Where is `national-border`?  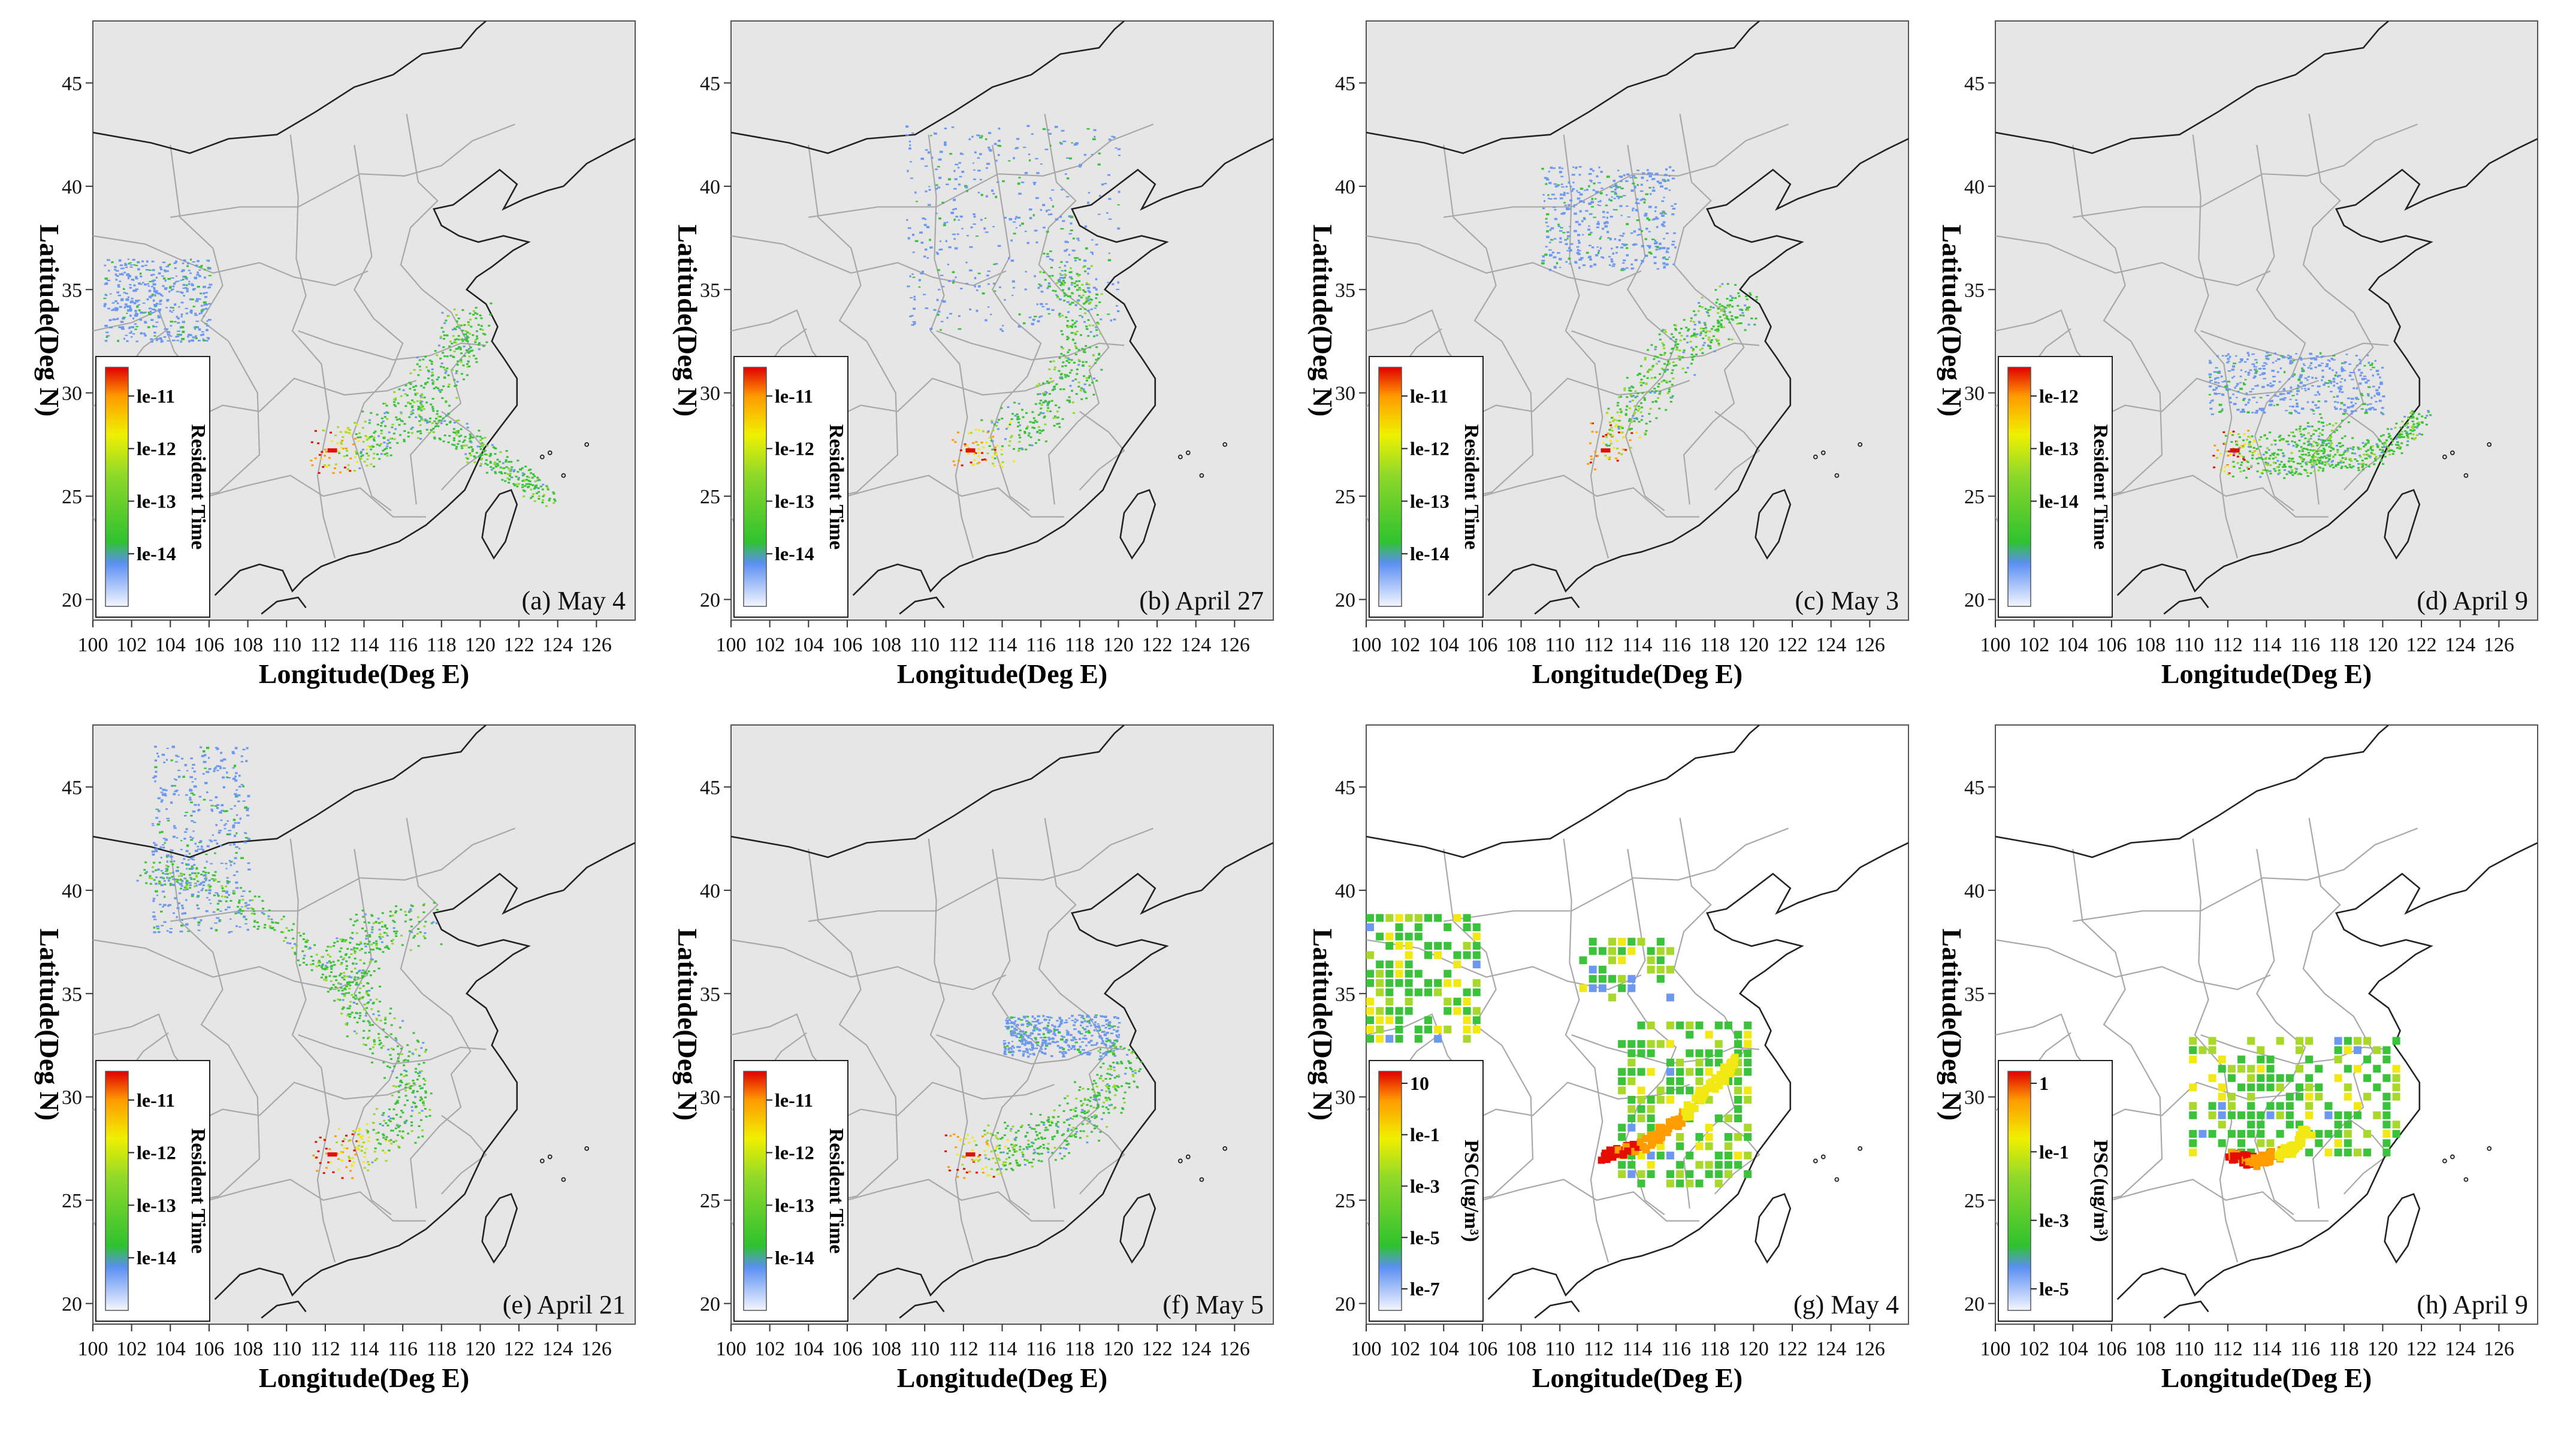 national-border is located at coordinates (1872, 162).